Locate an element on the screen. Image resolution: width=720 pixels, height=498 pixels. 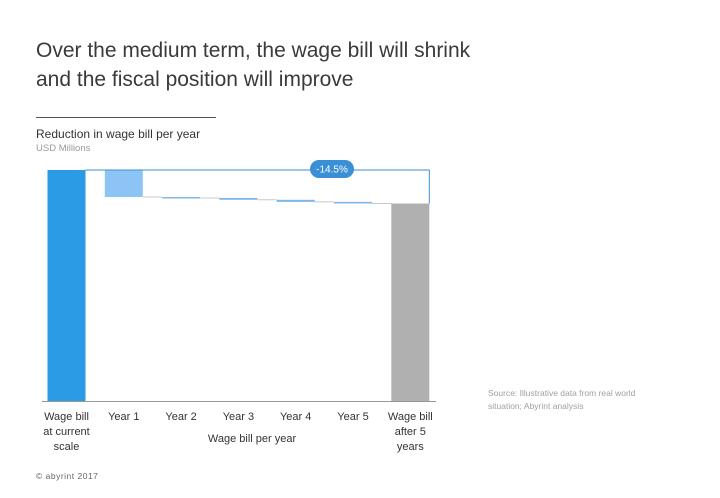
x-tick-label: Year 2 is located at coordinates (180, 417).